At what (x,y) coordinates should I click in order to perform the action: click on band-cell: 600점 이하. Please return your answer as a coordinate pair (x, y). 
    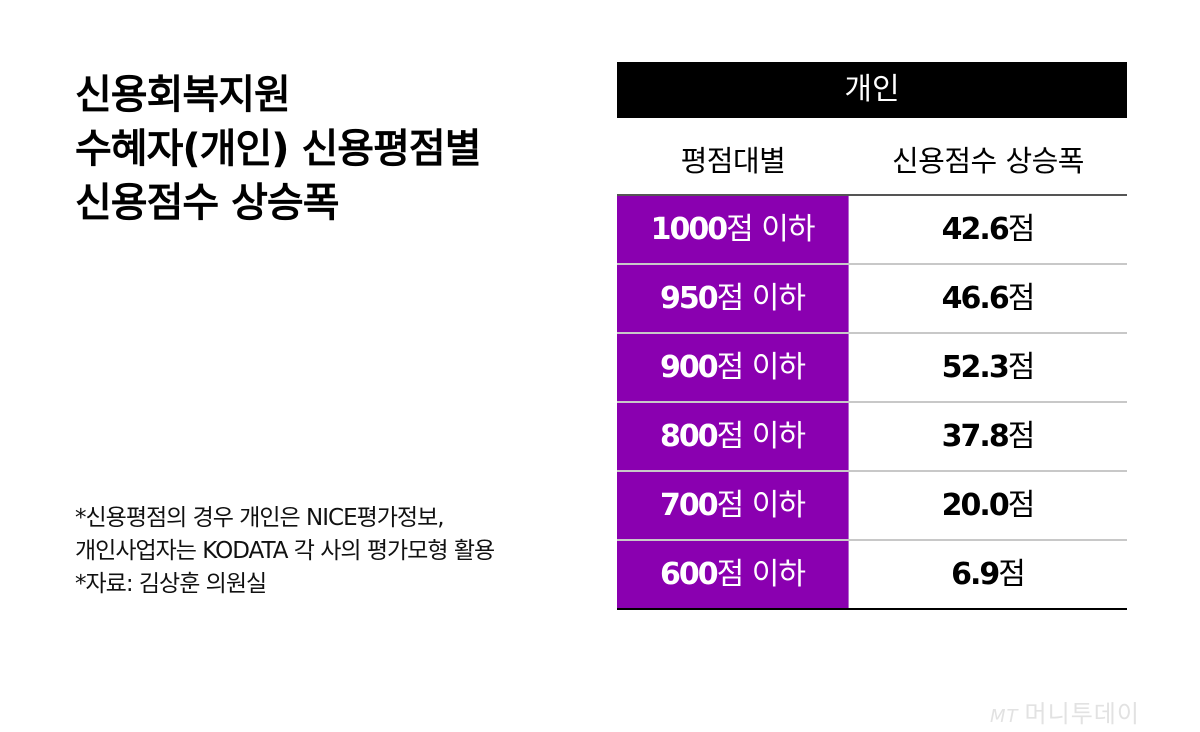
    Looking at the image, I should click on (733, 574).